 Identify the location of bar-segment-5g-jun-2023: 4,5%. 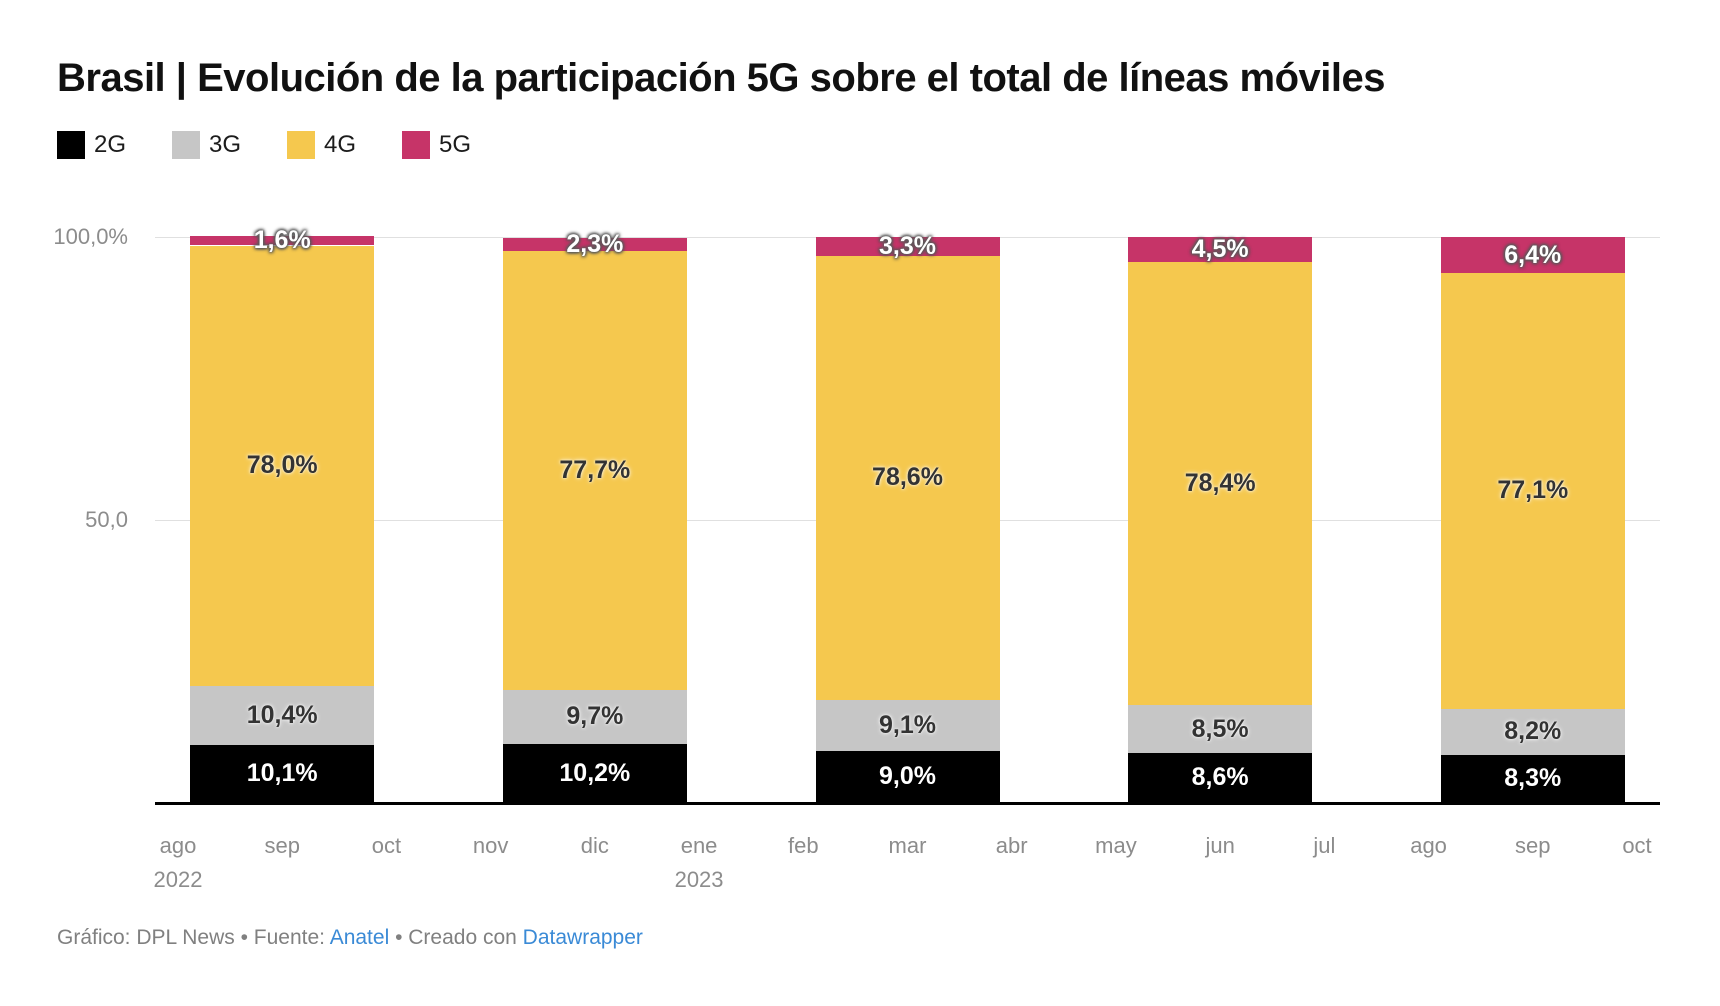
(1220, 249).